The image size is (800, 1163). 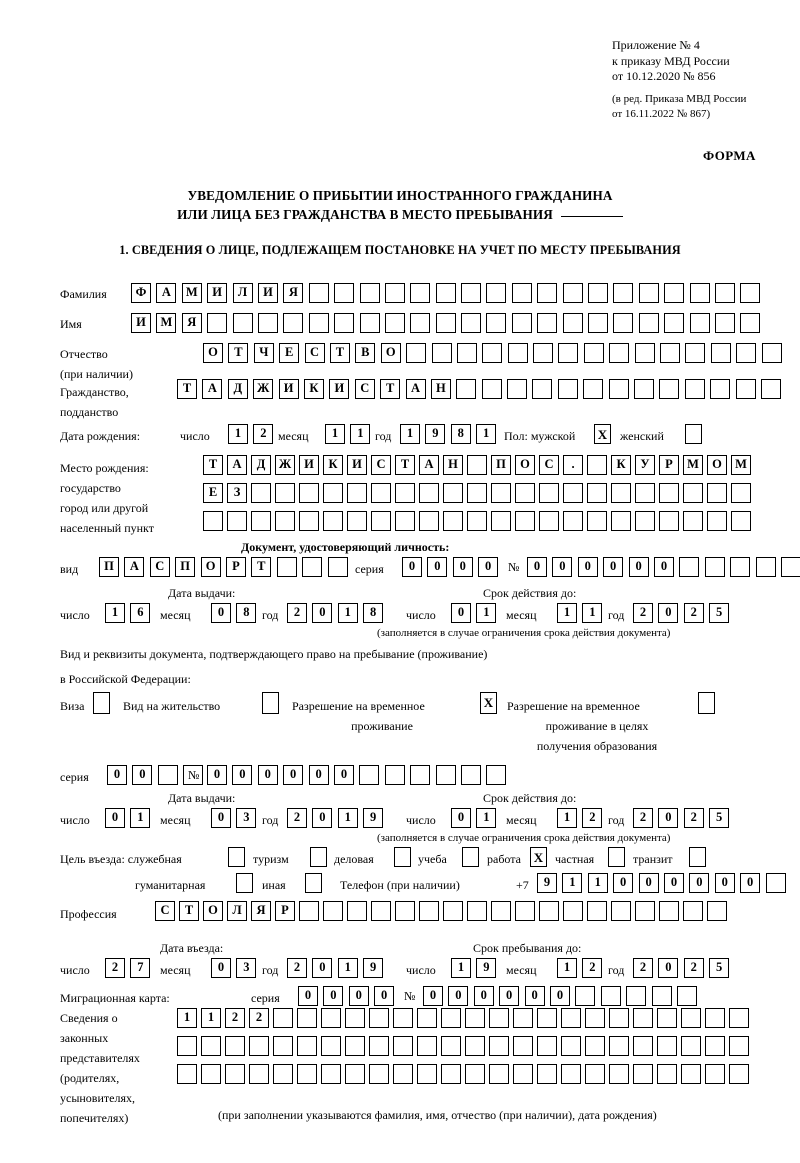 What do you see at coordinates (693, 613) in the screenshot?
I see `doc-valid-year-cell-3: 2` at bounding box center [693, 613].